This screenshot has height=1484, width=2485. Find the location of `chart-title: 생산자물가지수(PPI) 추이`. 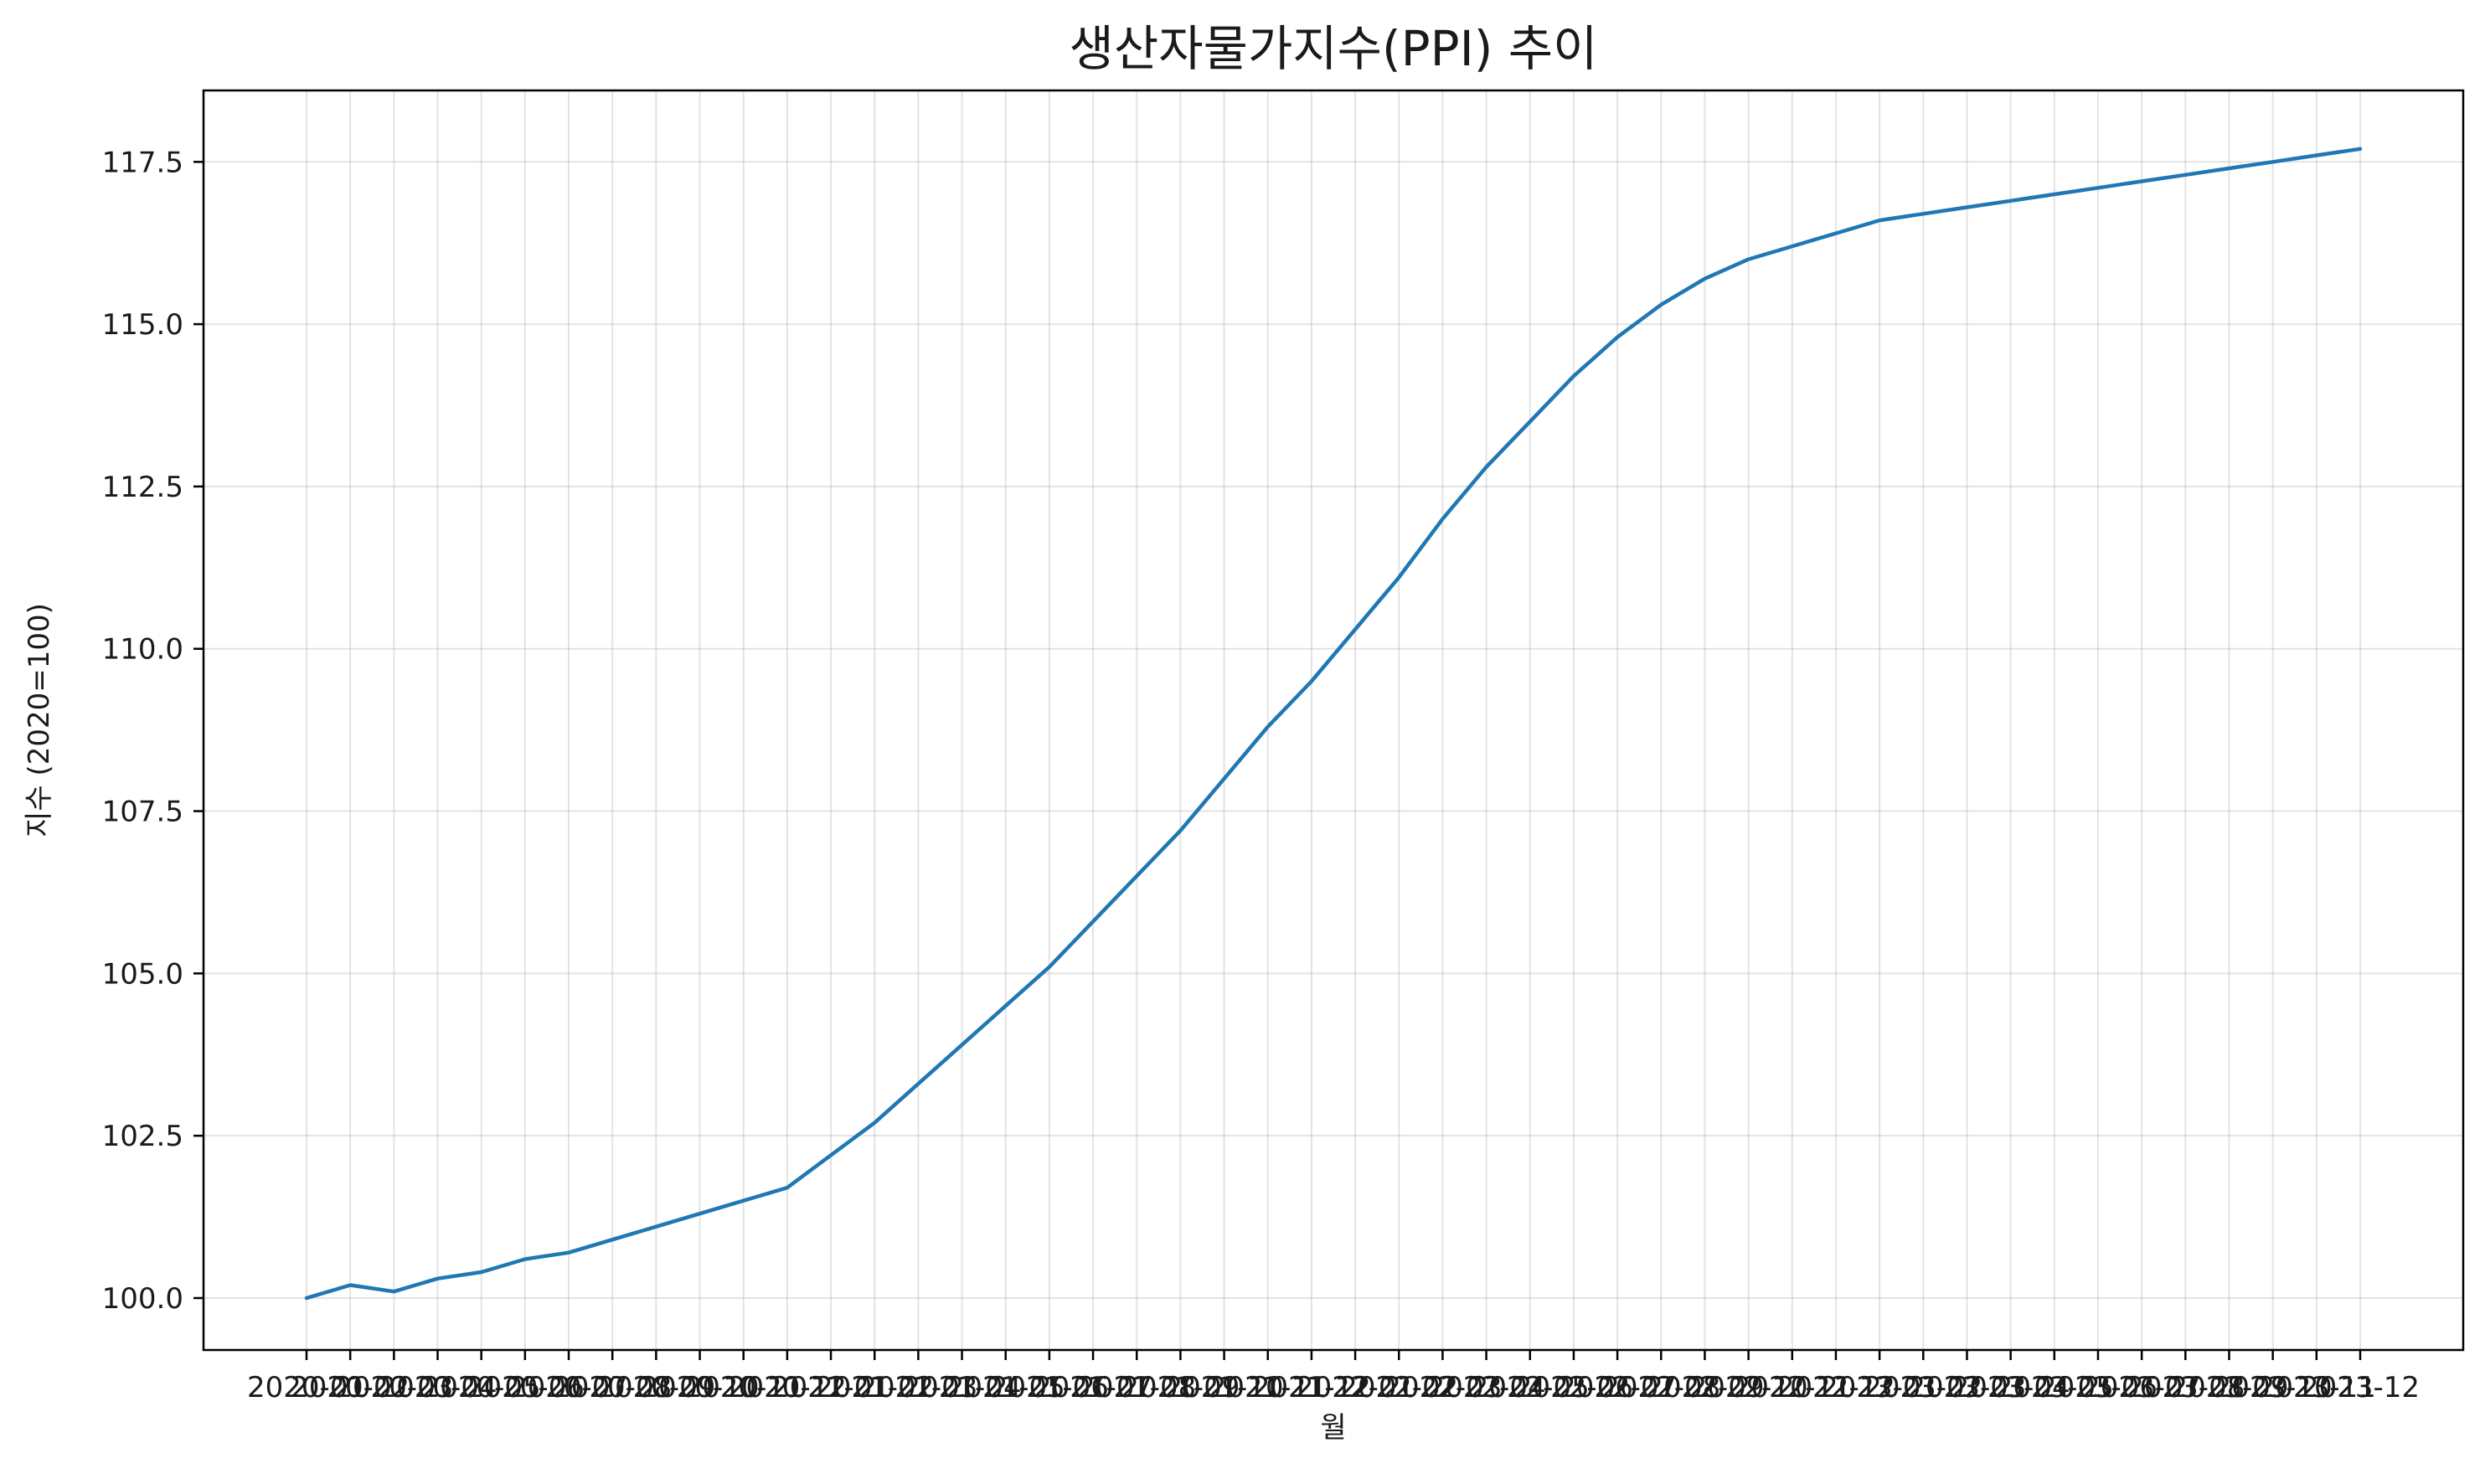

chart-title: 생산자물가지수(PPI) 추이 is located at coordinates (1334, 48).